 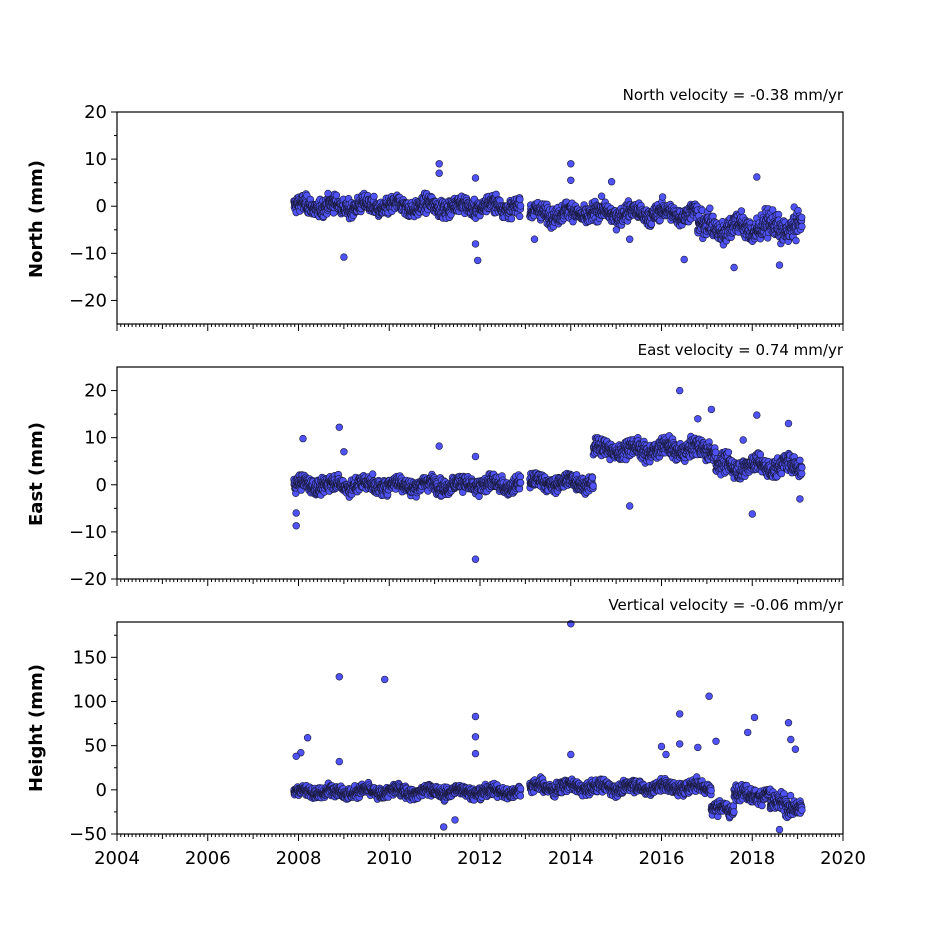 I want to click on height-y-tick-label: 150, so click(x=90, y=657).